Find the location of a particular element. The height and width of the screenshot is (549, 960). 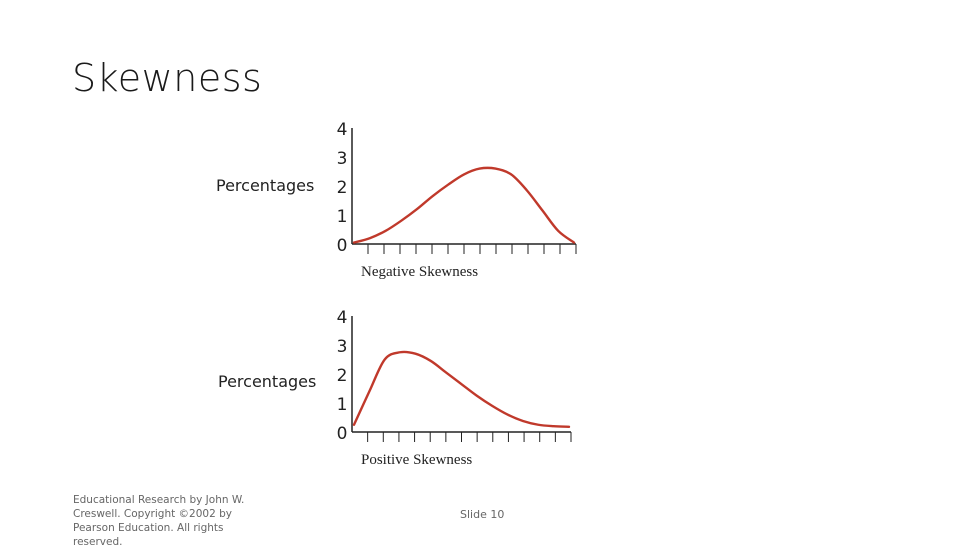

curve-positive is located at coordinates (461, 389).